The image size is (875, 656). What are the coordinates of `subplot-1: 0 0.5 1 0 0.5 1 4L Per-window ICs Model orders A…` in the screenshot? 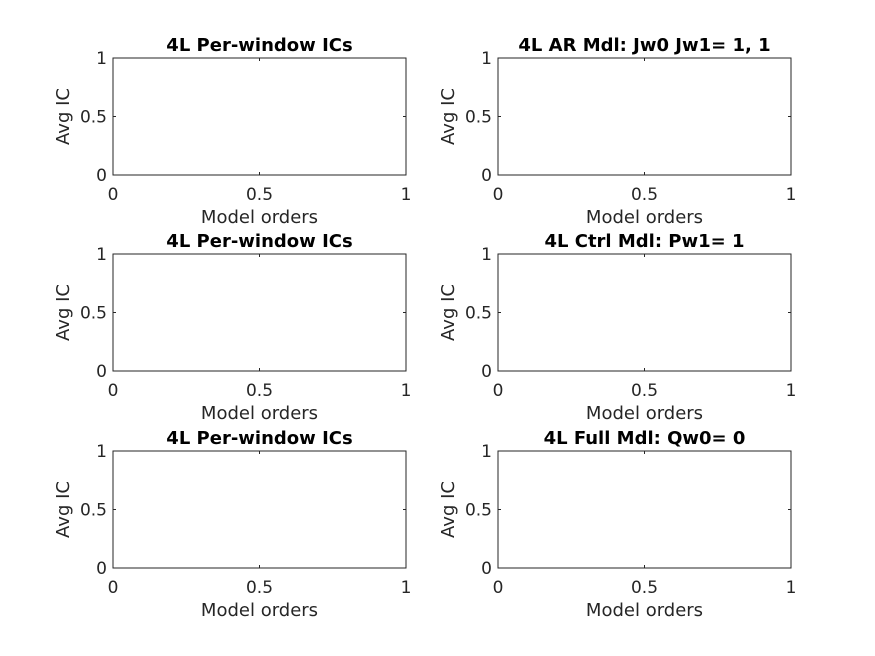 It's located at (232, 131).